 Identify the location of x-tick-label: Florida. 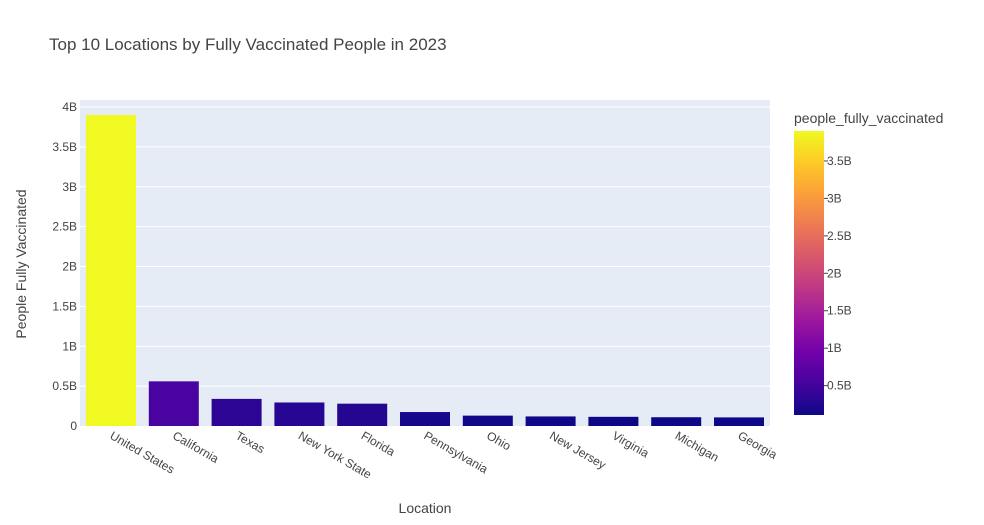
(378, 443).